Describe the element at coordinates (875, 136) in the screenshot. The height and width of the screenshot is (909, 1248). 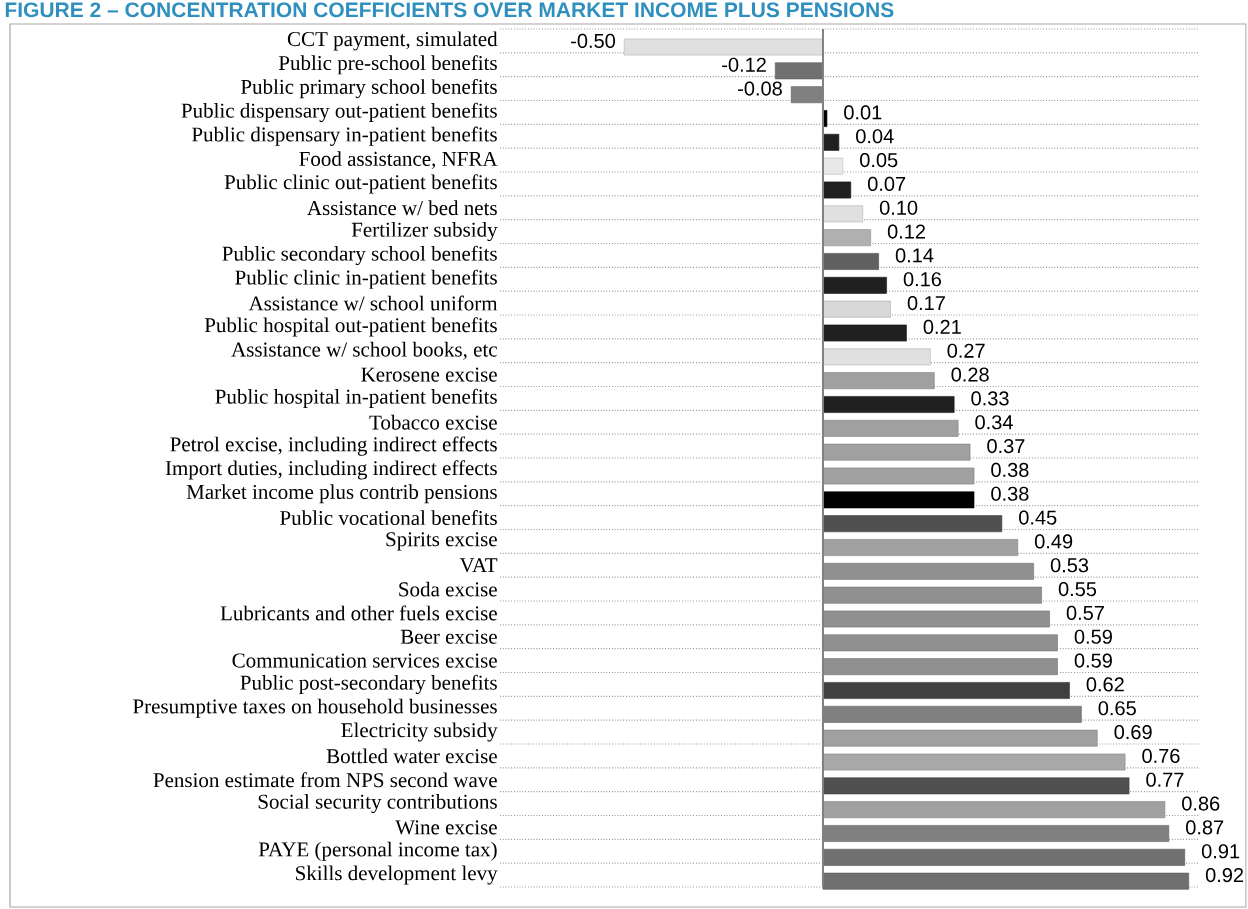
I see `data-label: 0.04` at that location.